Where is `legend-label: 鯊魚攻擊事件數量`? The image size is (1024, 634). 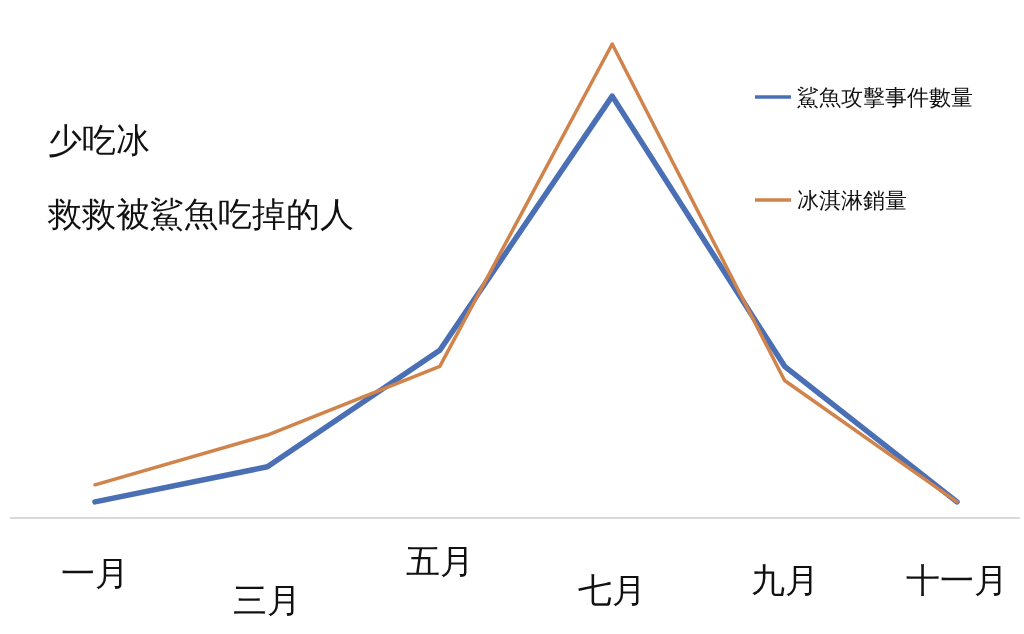 legend-label: 鯊魚攻擊事件數量 is located at coordinates (885, 97).